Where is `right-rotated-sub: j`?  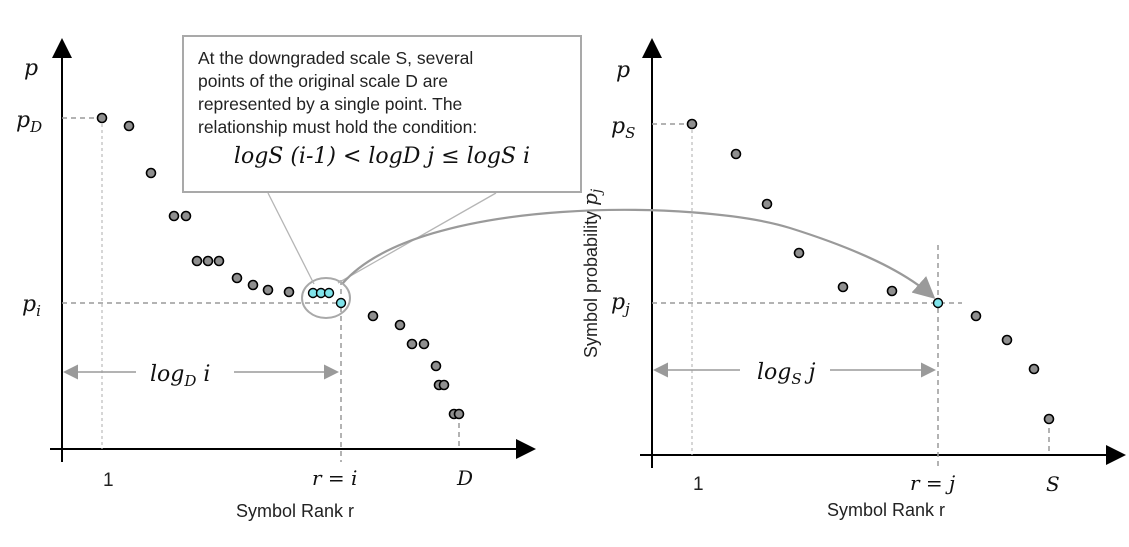
right-rotated-sub: j is located at coordinates (597, 192).